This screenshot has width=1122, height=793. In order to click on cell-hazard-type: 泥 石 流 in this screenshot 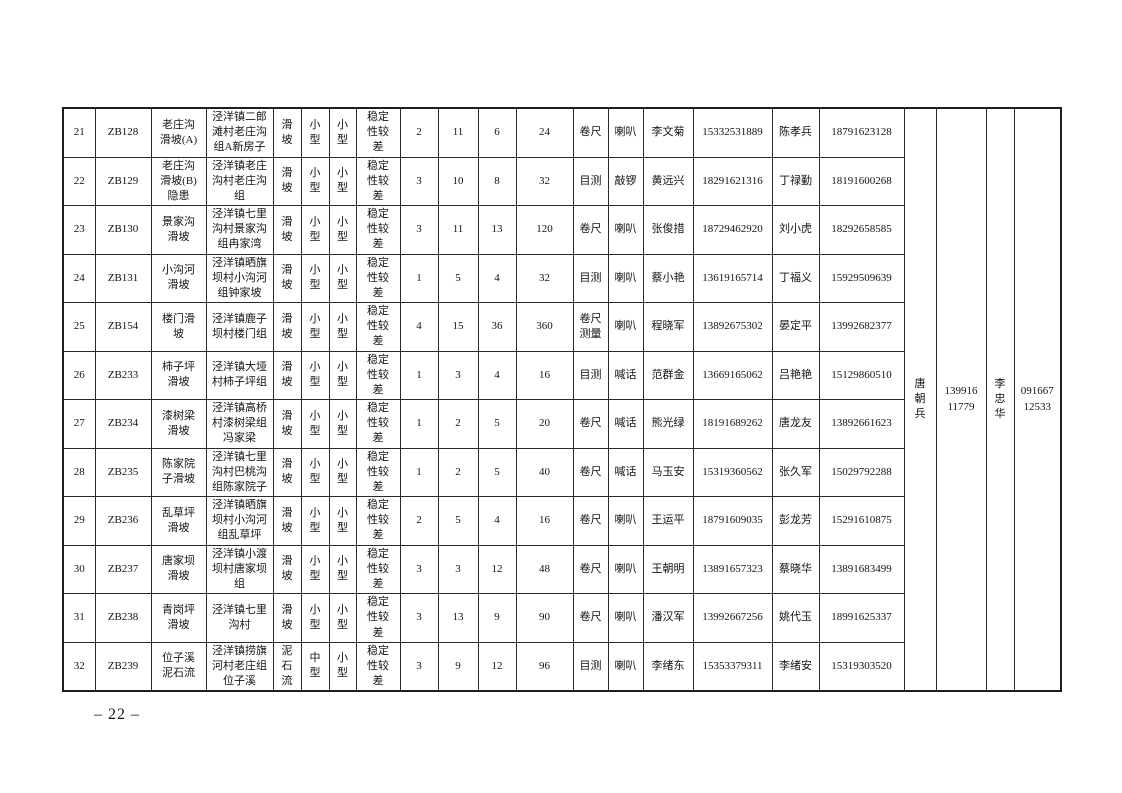, I will do `click(287, 666)`.